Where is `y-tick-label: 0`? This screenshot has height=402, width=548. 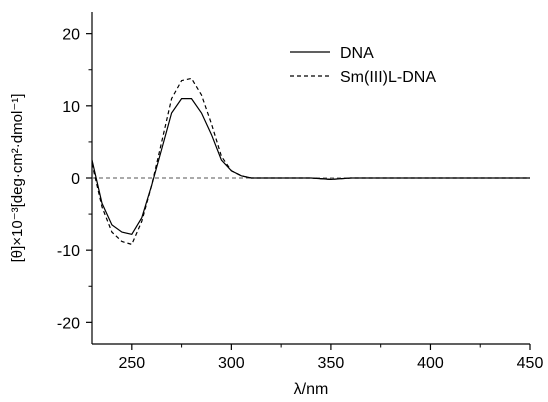
y-tick-label: 0 is located at coordinates (75, 179).